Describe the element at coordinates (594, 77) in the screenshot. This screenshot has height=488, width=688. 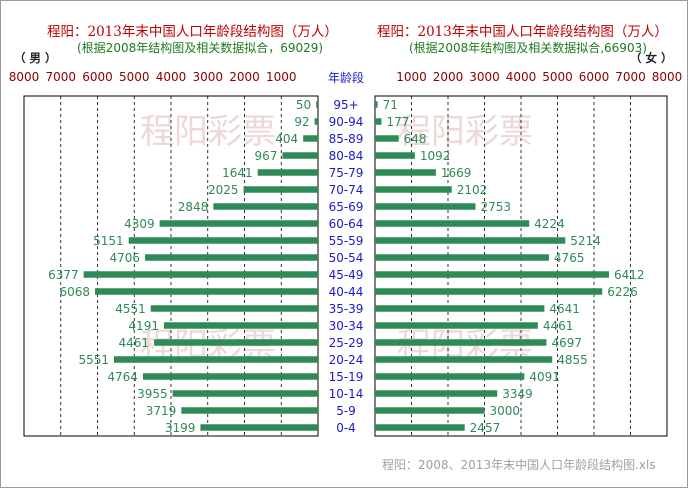
I see `right-tick-label: 6000` at that location.